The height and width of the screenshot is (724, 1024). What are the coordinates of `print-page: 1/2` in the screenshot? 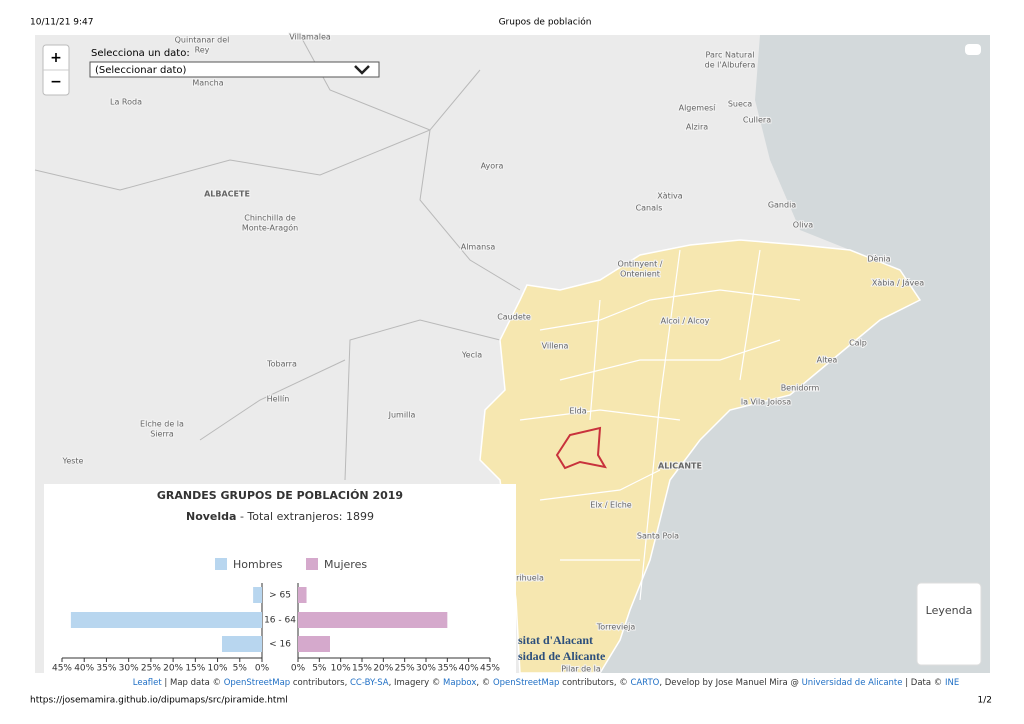 It's located at (985, 701).